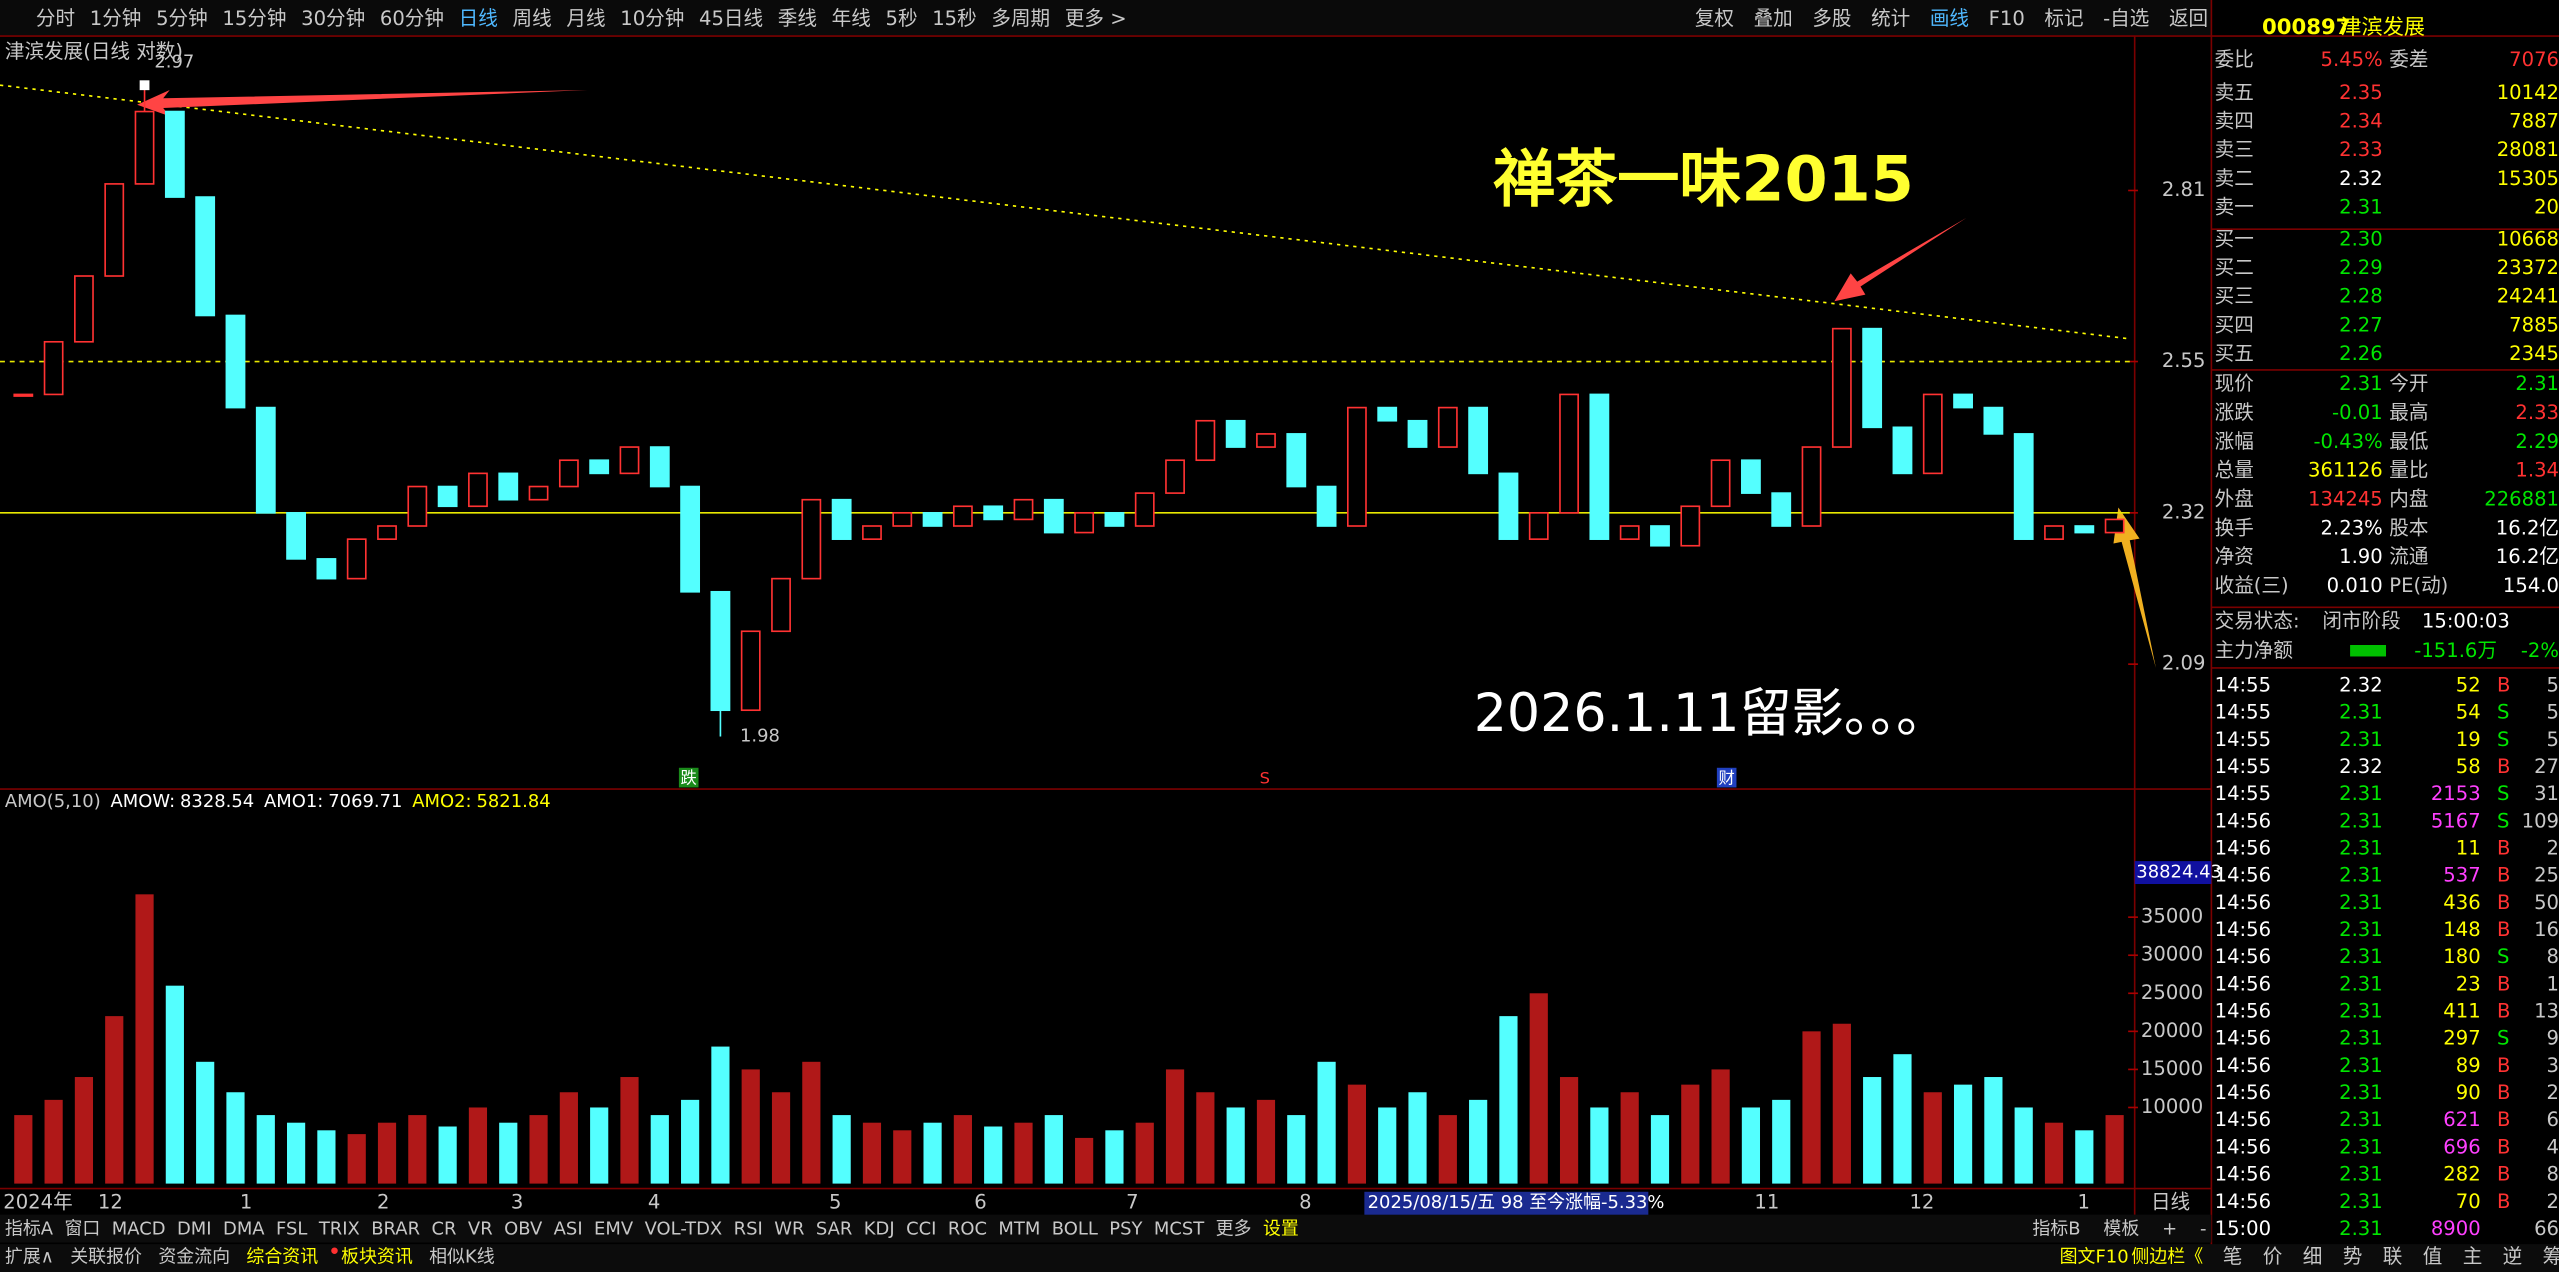 The width and height of the screenshot is (2559, 1272). I want to click on quote-cell: 27, so click(2546, 766).